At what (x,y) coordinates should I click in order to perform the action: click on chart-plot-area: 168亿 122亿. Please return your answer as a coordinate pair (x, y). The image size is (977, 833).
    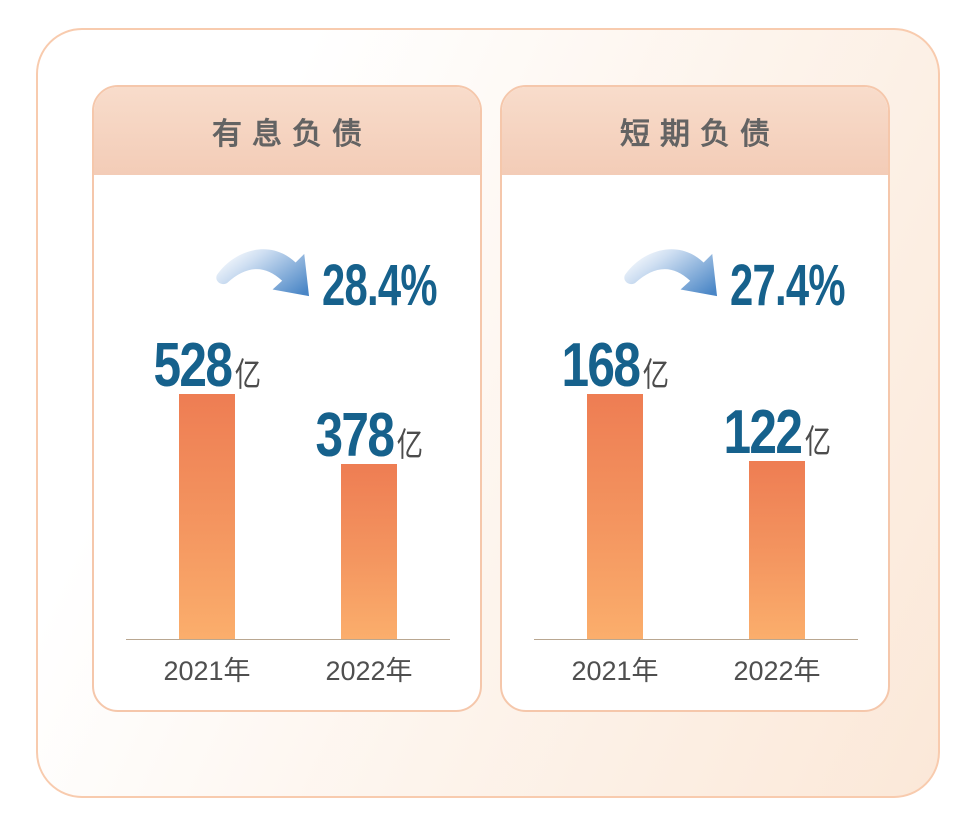
    Looking at the image, I should click on (696, 474).